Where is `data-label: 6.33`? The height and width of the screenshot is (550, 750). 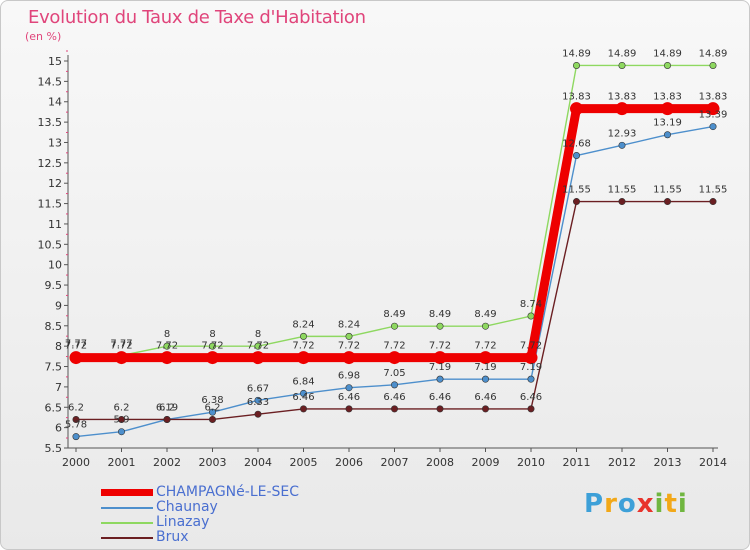 data-label: 6.33 is located at coordinates (258, 402).